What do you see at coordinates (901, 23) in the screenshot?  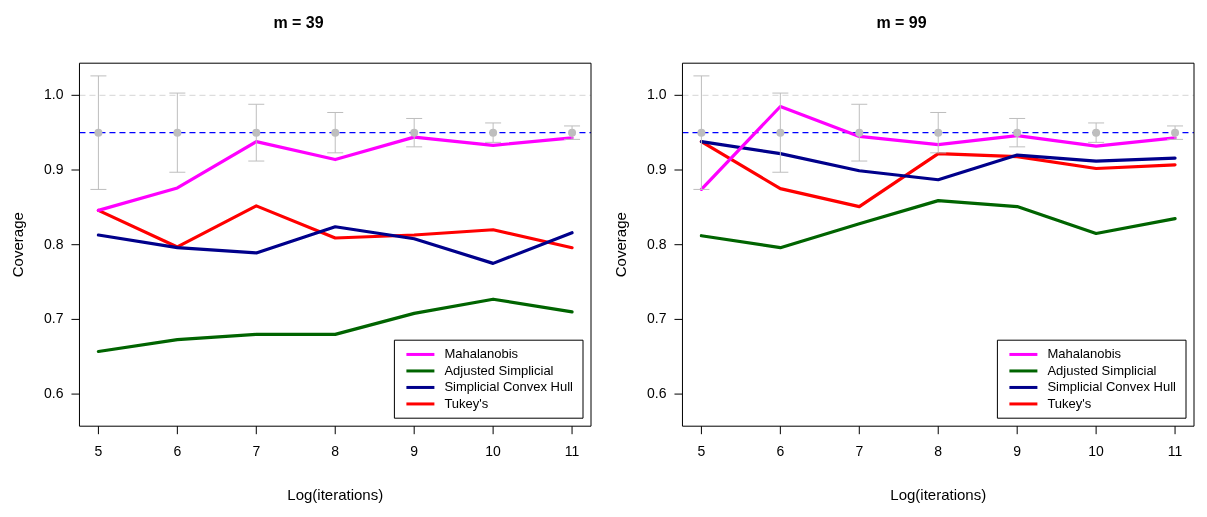 I see `chart-title: m = 99` at bounding box center [901, 23].